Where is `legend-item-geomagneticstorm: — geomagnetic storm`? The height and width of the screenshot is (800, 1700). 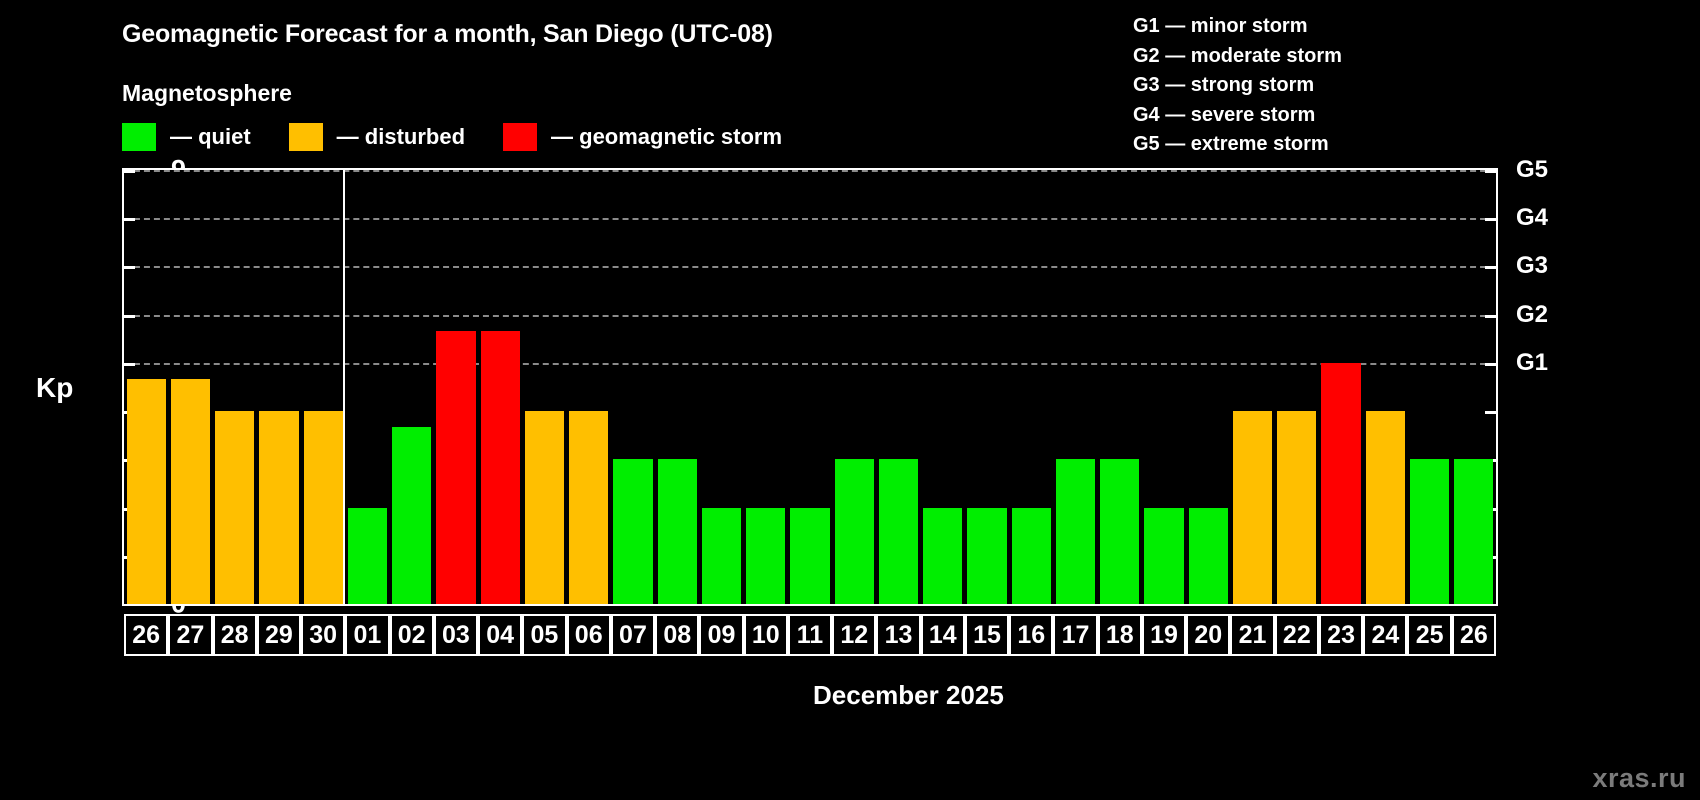 legend-item-geomagneticstorm: — geomagnetic storm is located at coordinates (661, 137).